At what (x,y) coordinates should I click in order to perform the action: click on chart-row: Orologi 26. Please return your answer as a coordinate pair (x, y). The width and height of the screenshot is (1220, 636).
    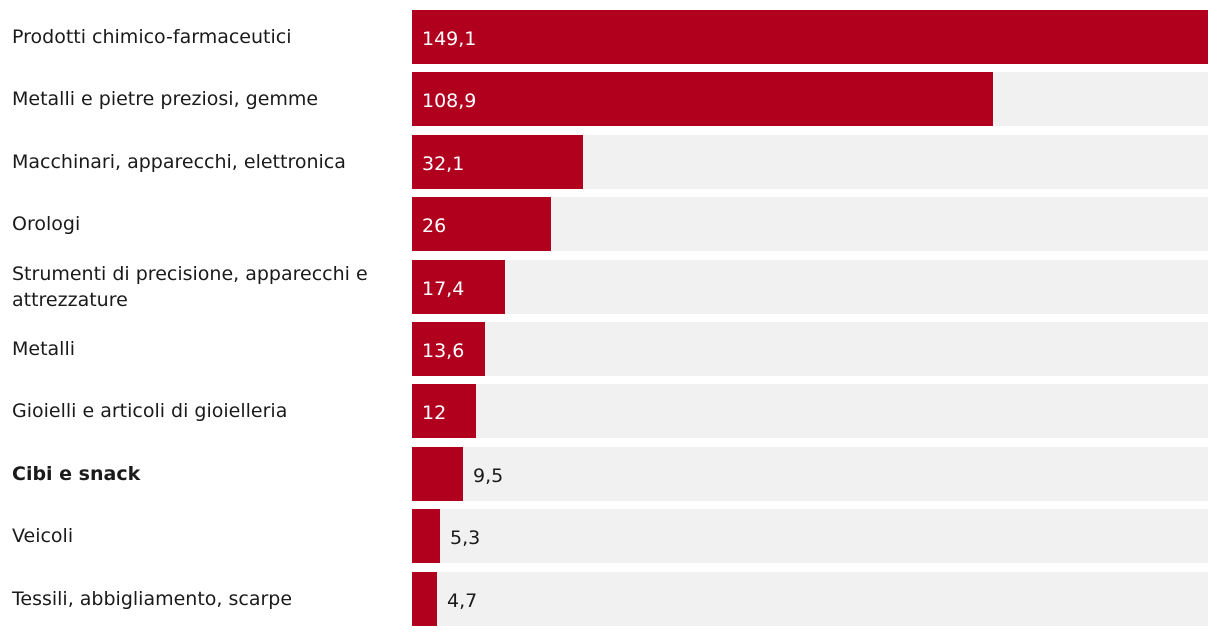
    Looking at the image, I should click on (610, 224).